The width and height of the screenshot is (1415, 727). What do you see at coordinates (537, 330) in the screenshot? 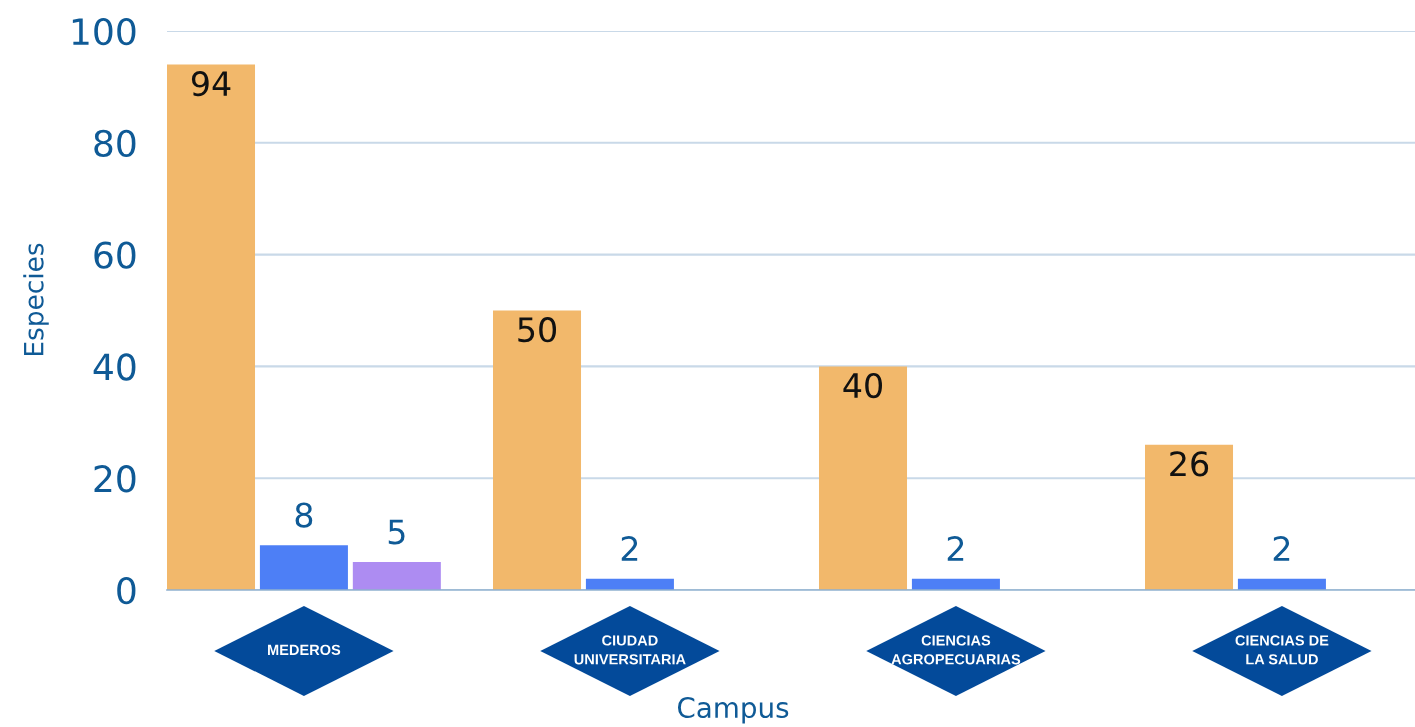
I see `data-label: 50` at bounding box center [537, 330].